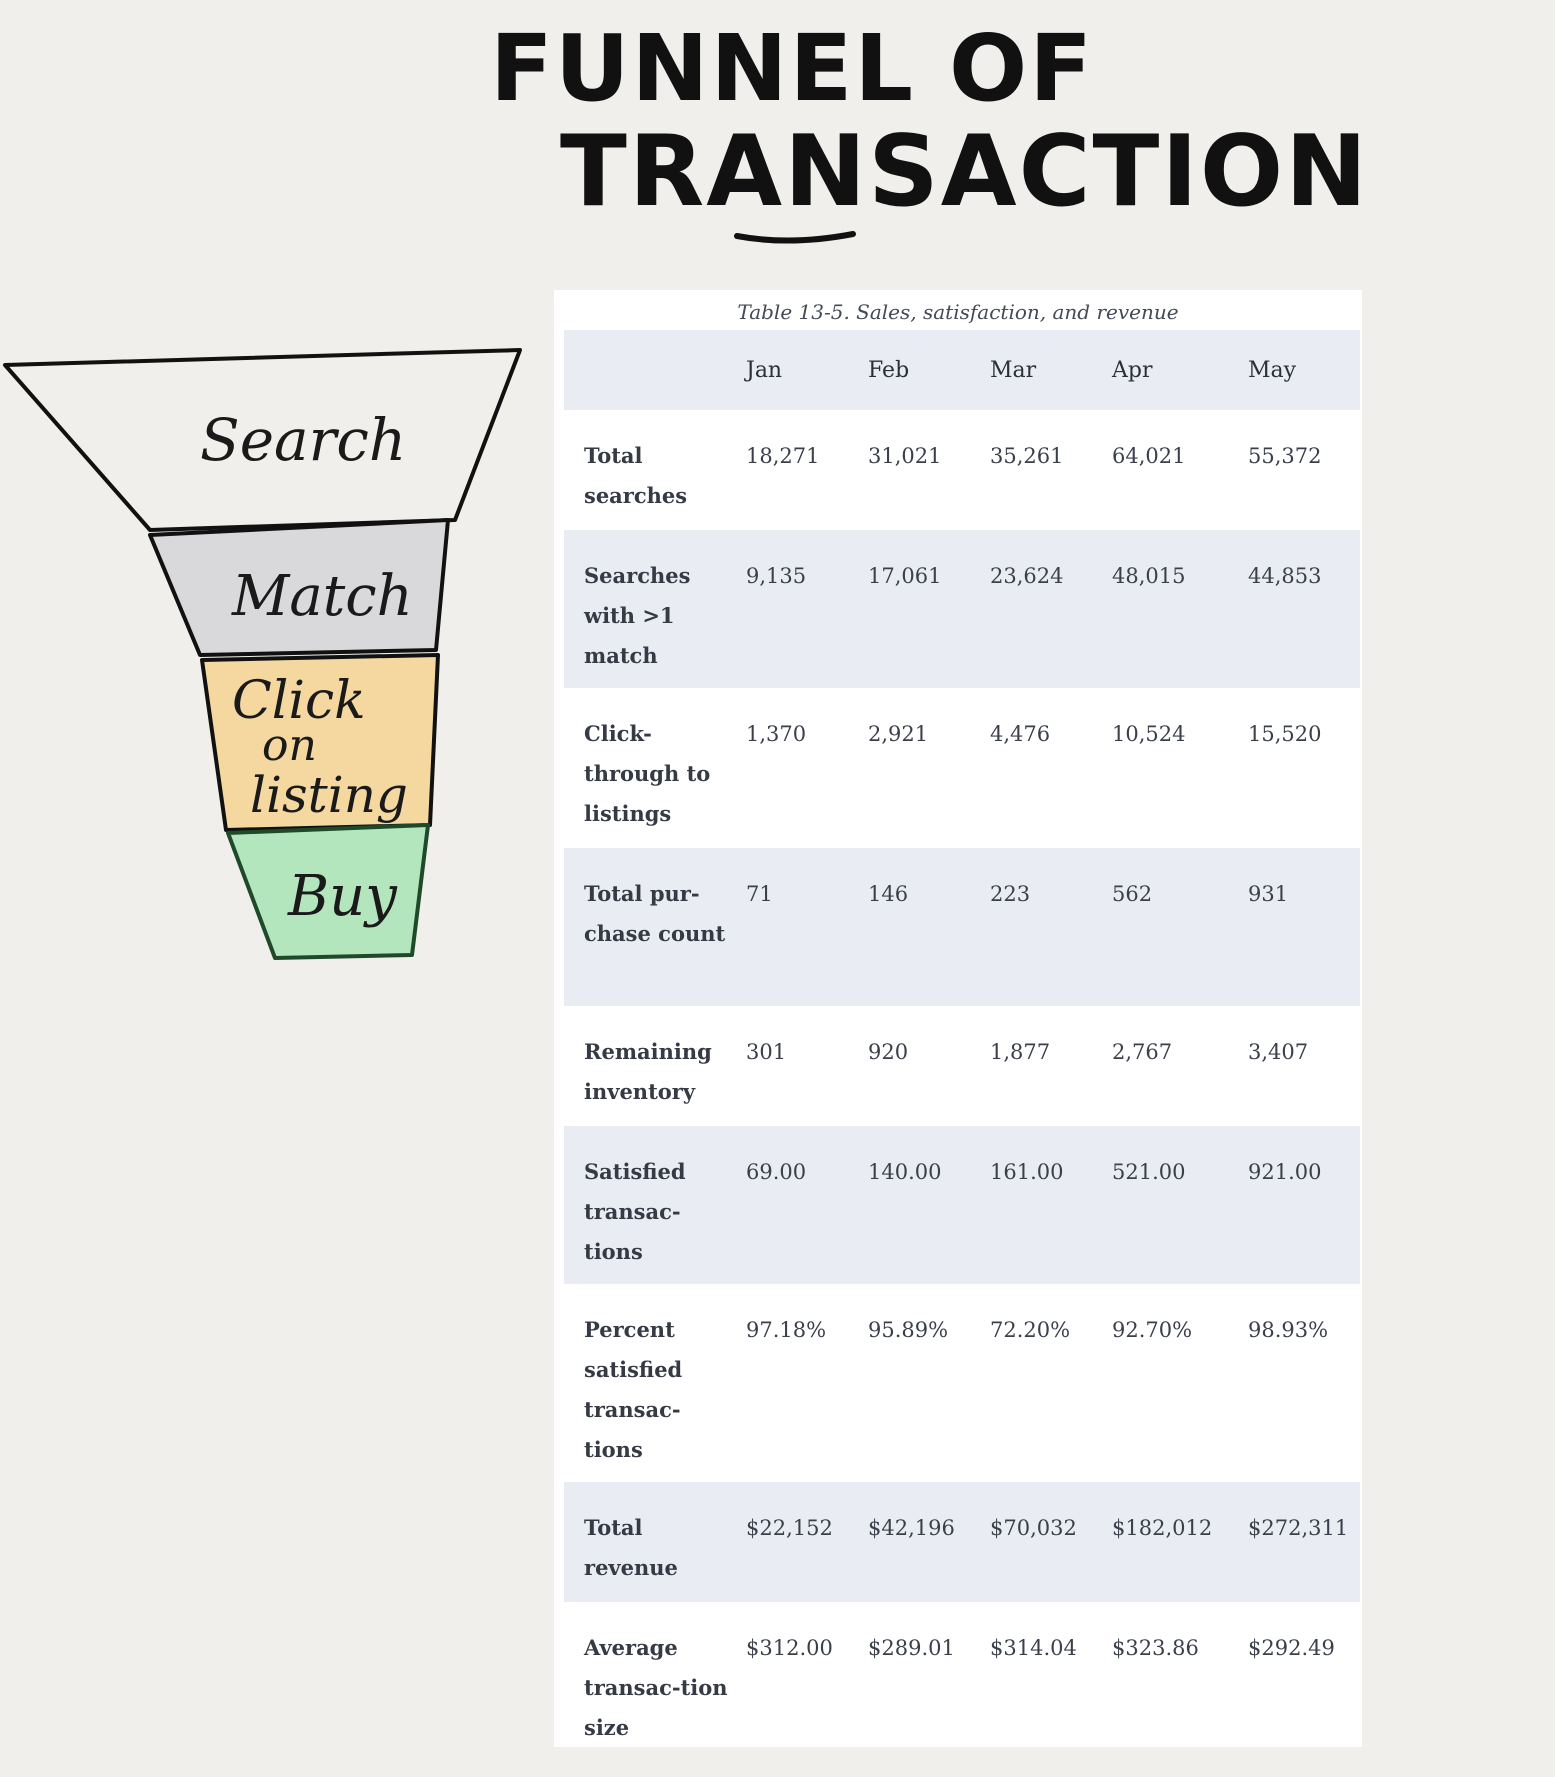 This screenshot has width=1555, height=1777. Describe the element at coordinates (792, 68) in the screenshot. I see `title-line-1: FUNNEL OF` at that location.